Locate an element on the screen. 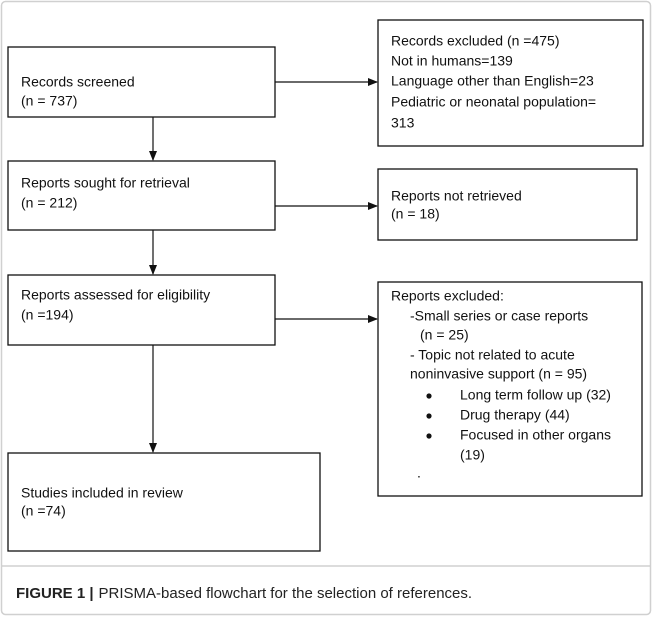 This screenshot has height=621, width=652. node-text: Records screened is located at coordinates (78, 82).